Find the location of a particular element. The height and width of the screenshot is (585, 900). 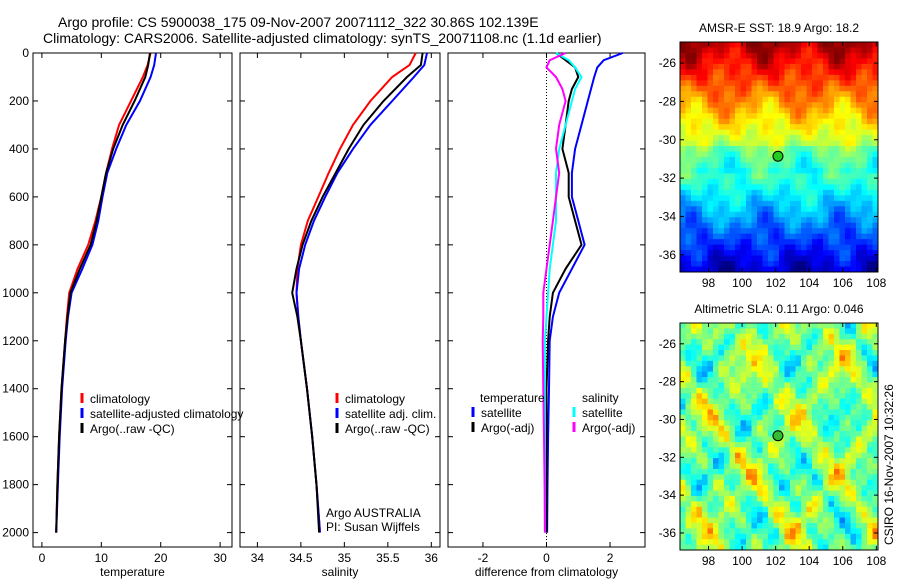

y-tick-label: 1400 is located at coordinates (15, 389).